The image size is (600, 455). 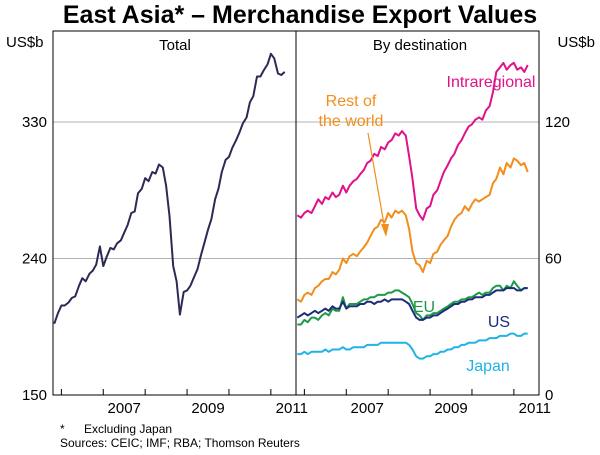 What do you see at coordinates (34, 259) in the screenshot?
I see `y-tick-label-left: 240` at bounding box center [34, 259].